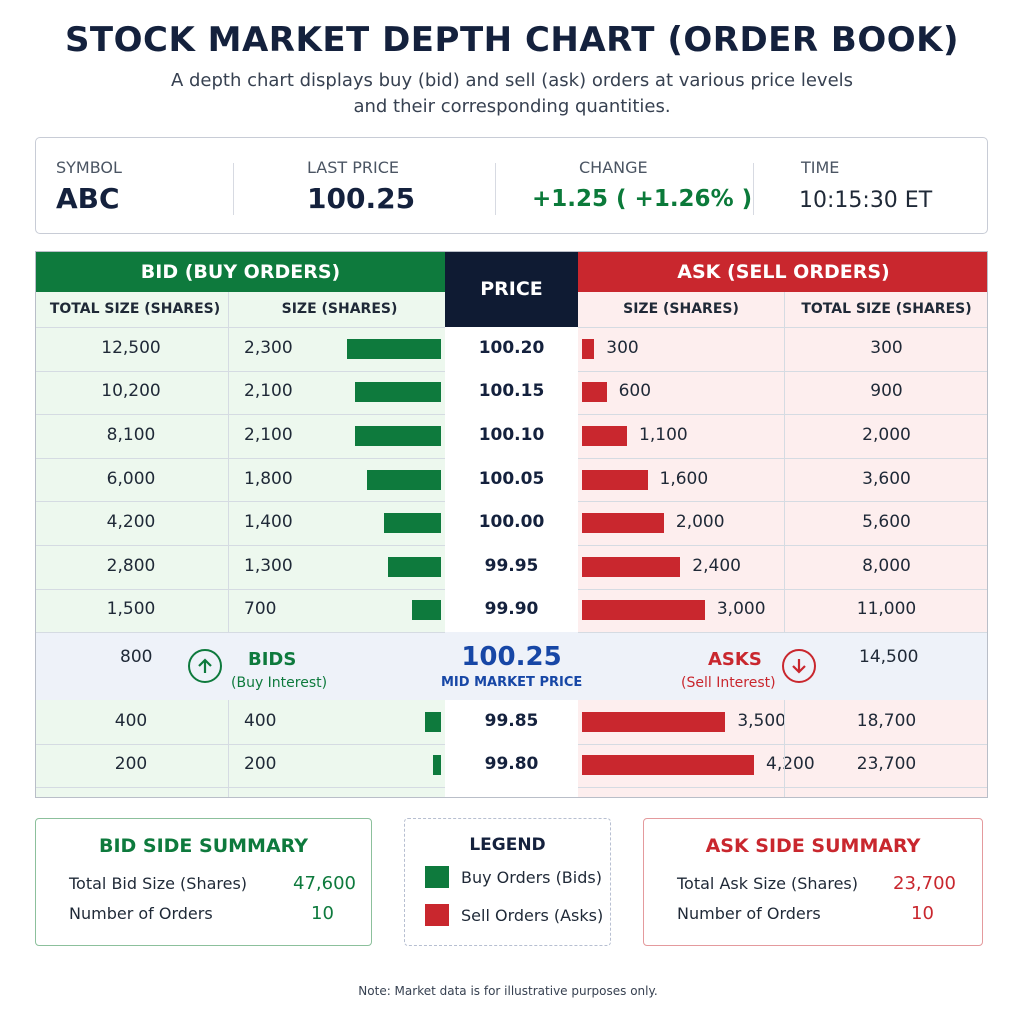 The image size is (1024, 1024). I want to click on price-level: 99.95, so click(511, 565).